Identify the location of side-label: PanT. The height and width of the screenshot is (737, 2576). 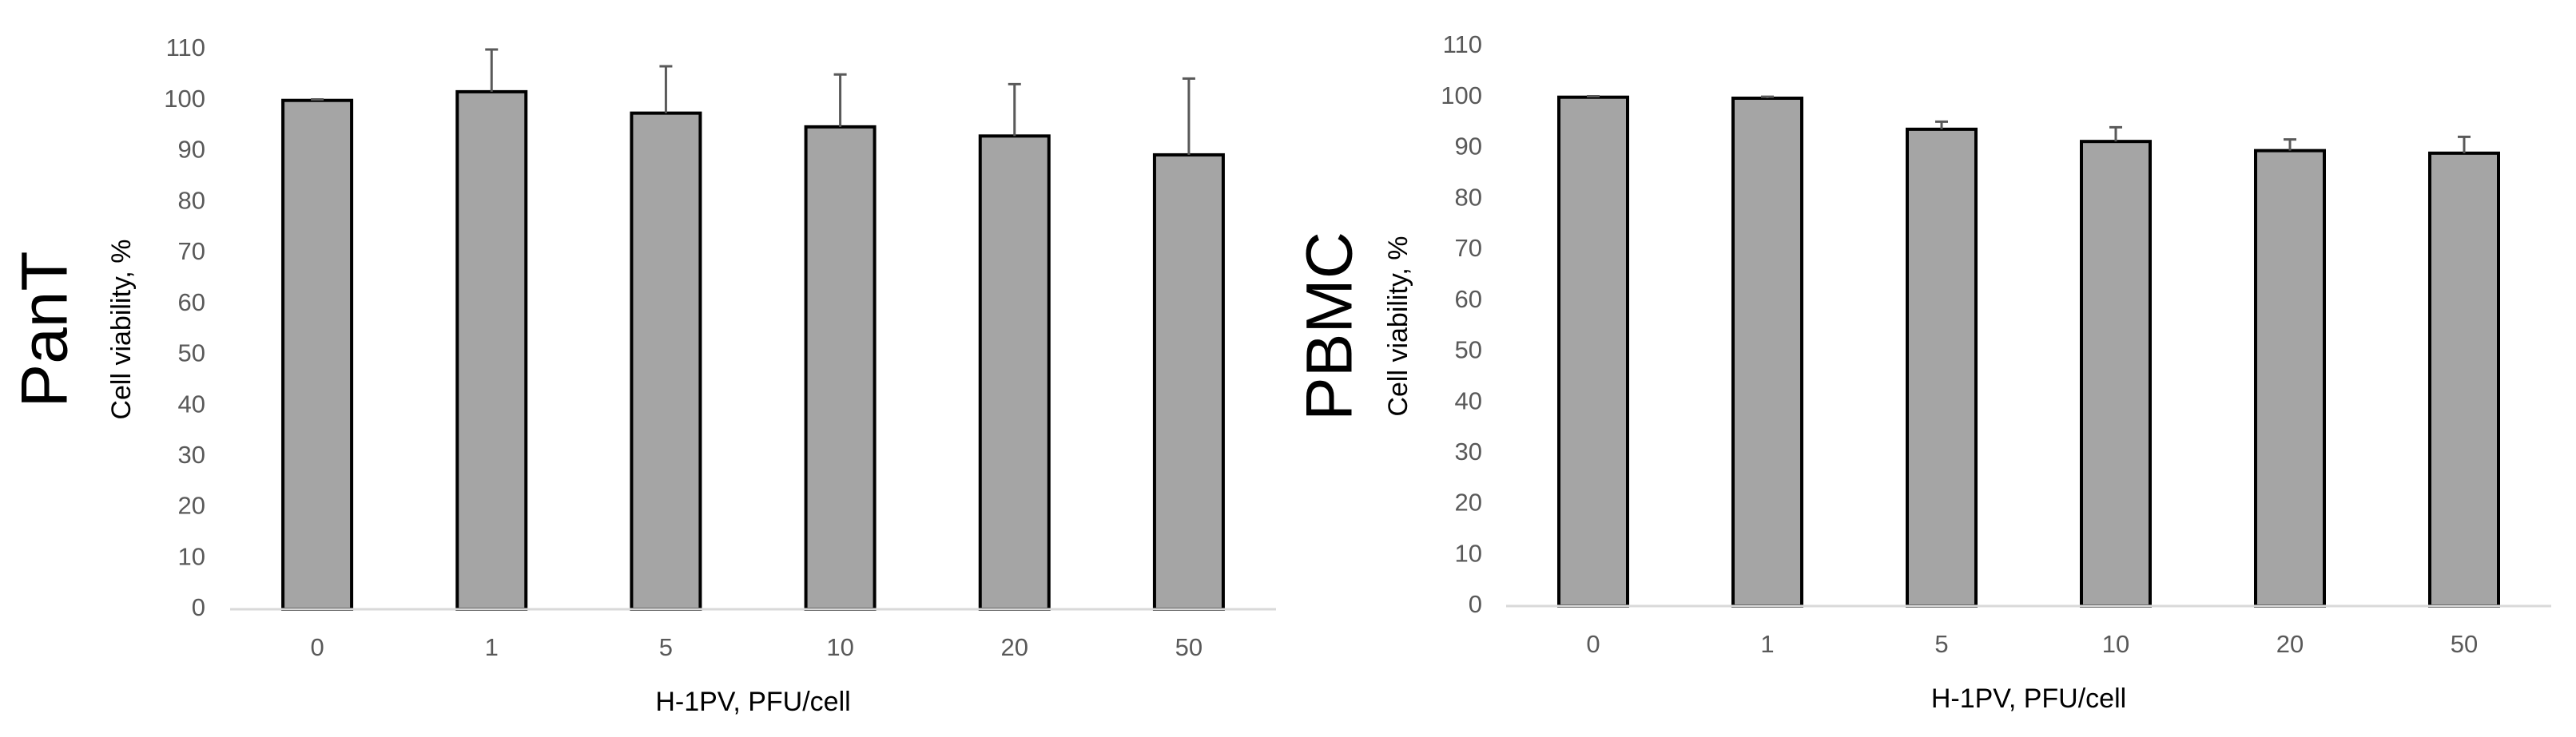
(45, 330).